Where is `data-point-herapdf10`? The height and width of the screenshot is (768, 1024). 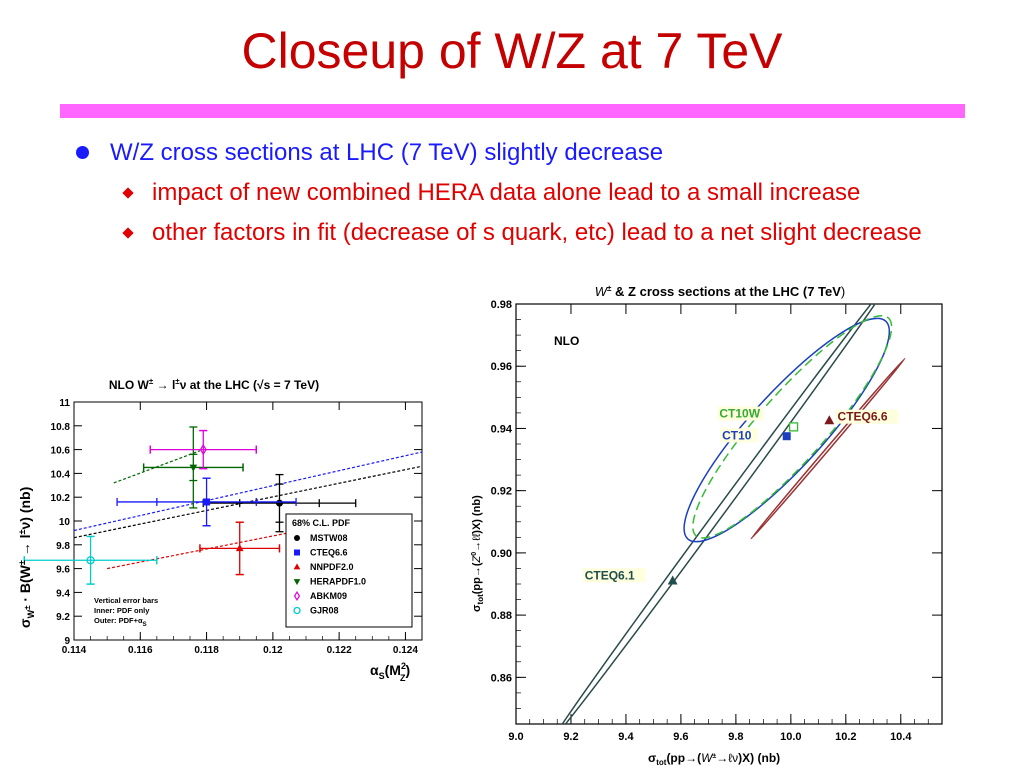
data-point-herapdf10 is located at coordinates (193, 467).